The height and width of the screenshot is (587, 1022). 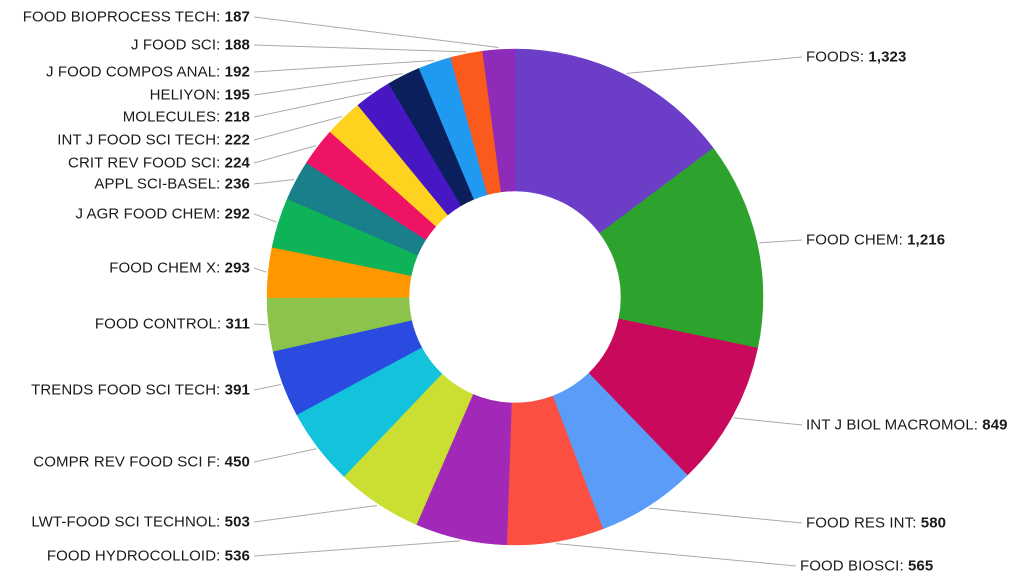 I want to click on slice-label-molecules: MOLECULES: 218, so click(x=186, y=117).